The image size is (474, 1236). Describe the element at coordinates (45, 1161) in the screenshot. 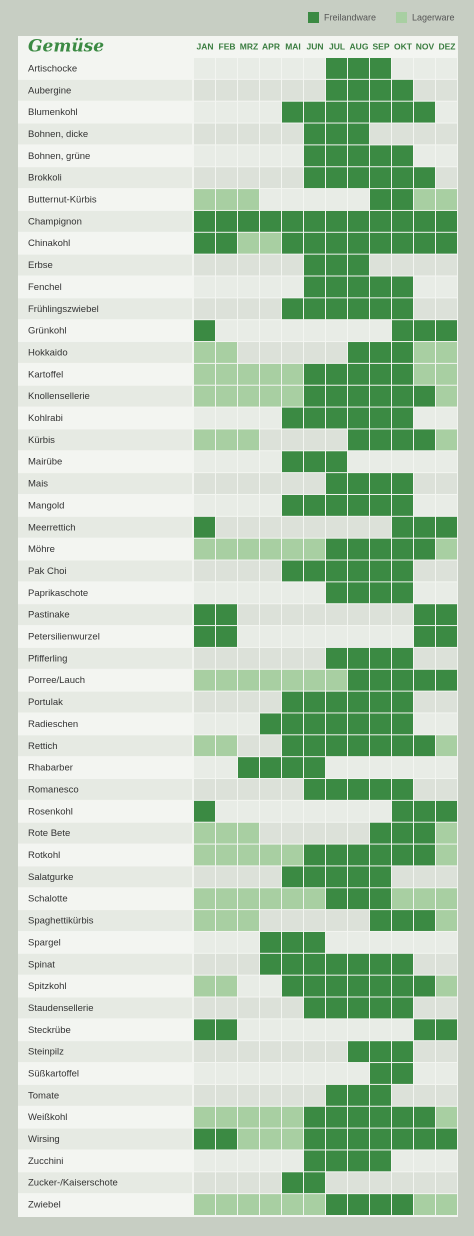

I see `row-label: Zucchini` at that location.